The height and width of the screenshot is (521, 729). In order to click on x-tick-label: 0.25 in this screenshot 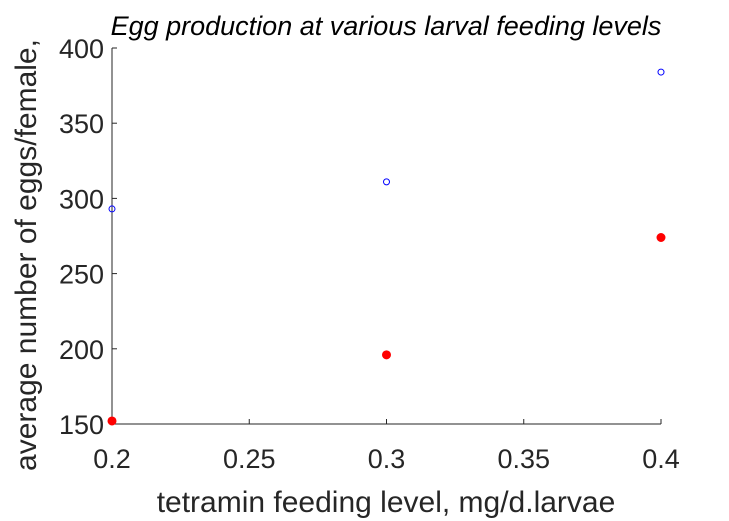, I will do `click(249, 459)`.